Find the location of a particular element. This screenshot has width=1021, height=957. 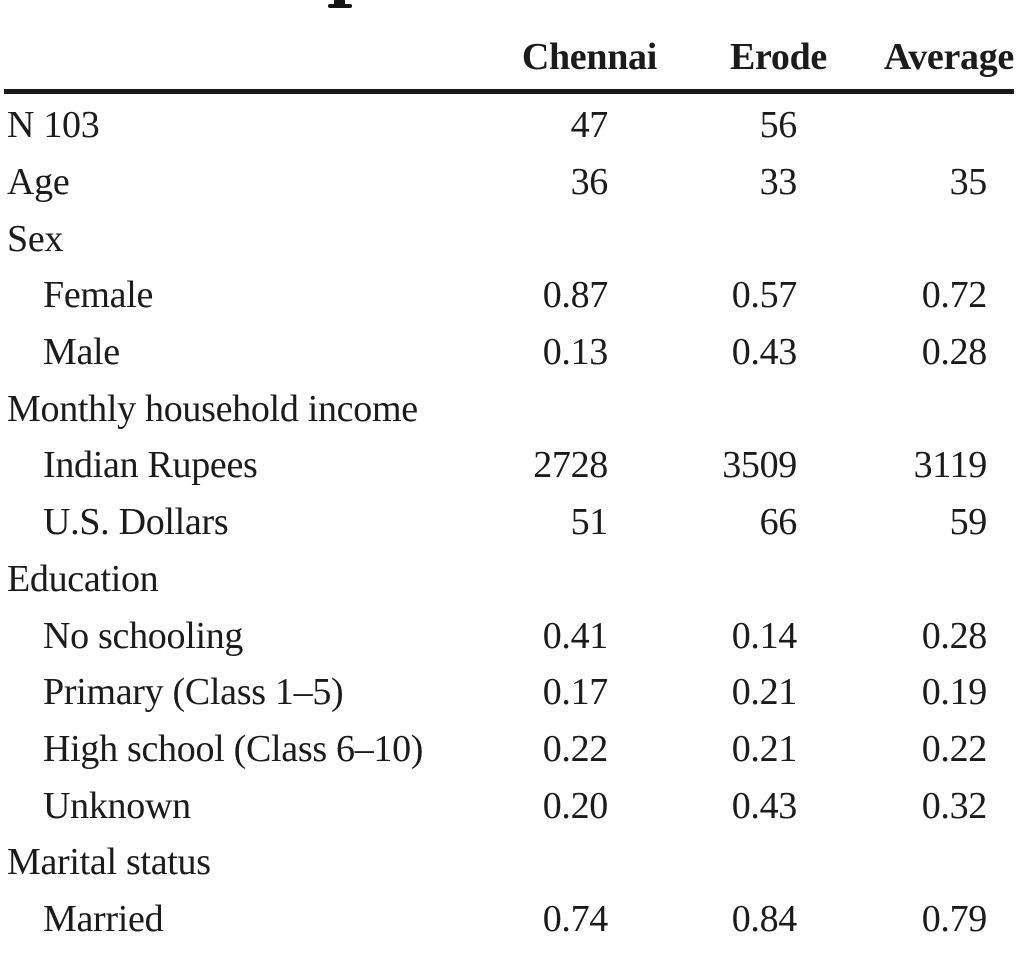

erode-value: 0.09 is located at coordinates (747, 950).